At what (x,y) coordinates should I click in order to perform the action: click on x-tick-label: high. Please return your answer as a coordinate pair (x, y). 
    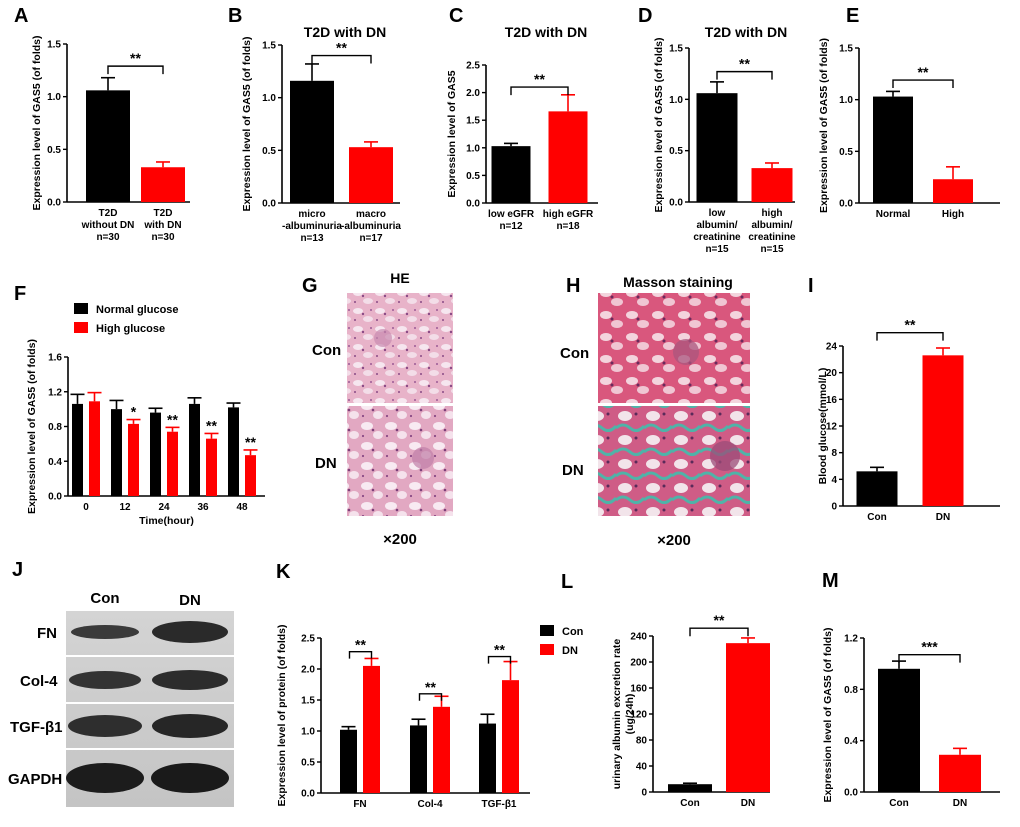
    Looking at the image, I should click on (771, 213).